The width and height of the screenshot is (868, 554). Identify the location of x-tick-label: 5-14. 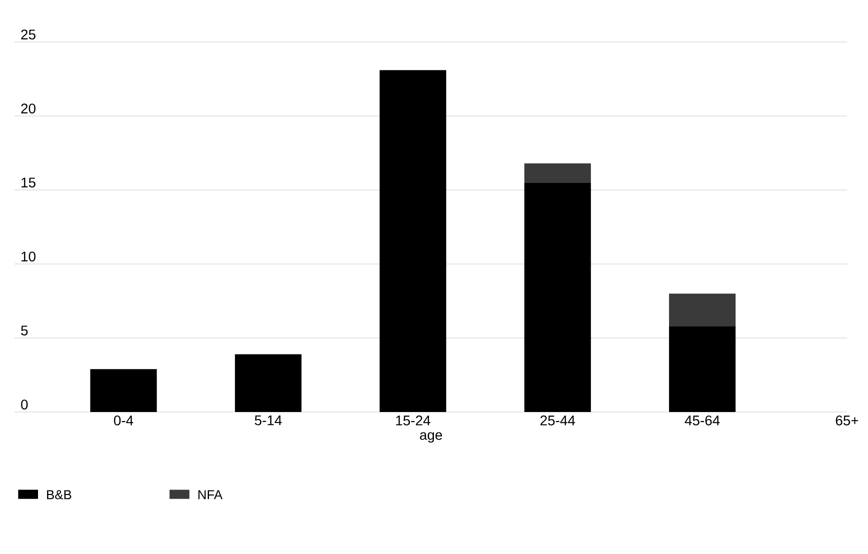
(268, 421).